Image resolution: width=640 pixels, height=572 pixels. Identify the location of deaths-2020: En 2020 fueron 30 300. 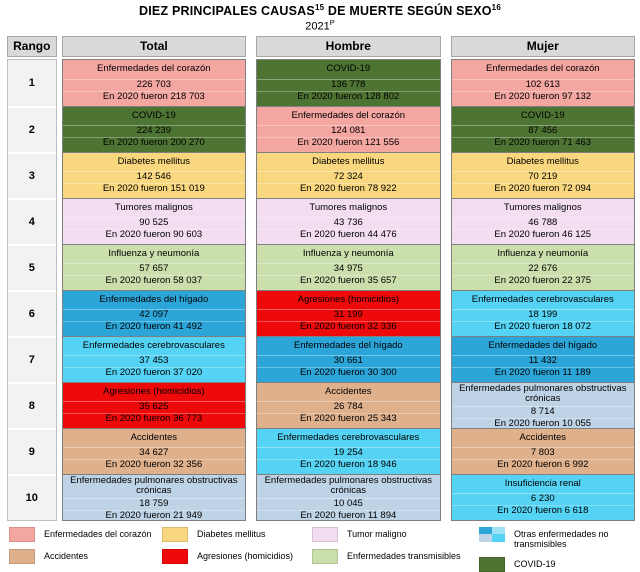
(348, 374).